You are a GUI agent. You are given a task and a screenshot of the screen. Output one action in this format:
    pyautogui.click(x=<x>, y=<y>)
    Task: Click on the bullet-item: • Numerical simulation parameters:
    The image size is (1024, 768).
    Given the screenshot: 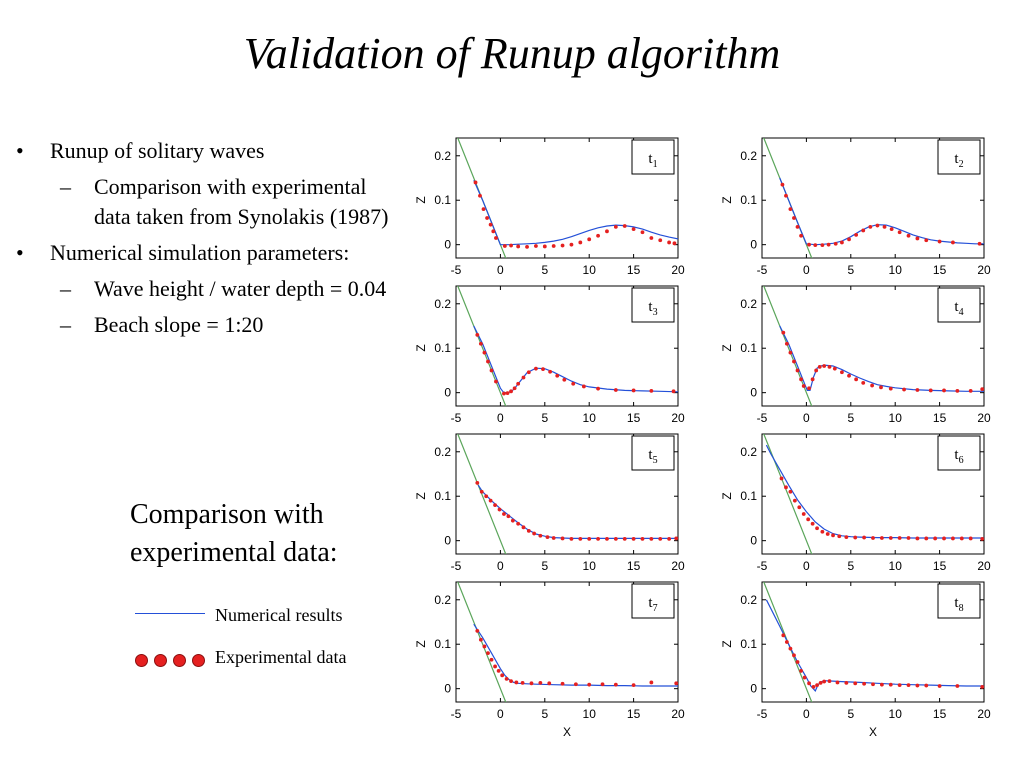 What is the action you would take?
    pyautogui.click(x=211, y=253)
    